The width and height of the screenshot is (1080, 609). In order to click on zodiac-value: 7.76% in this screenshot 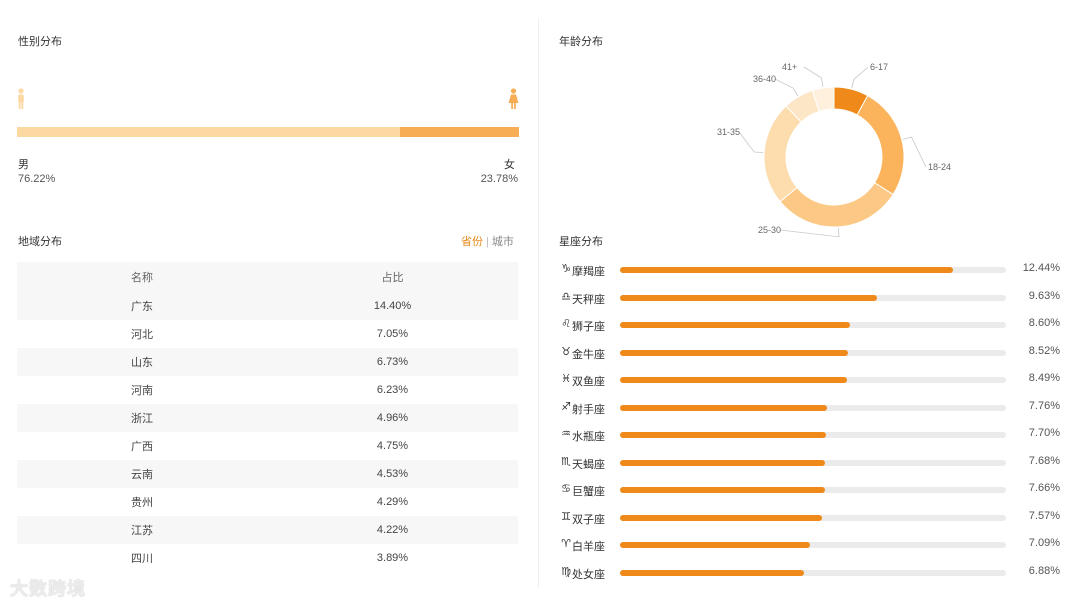, I will do `click(1044, 405)`.